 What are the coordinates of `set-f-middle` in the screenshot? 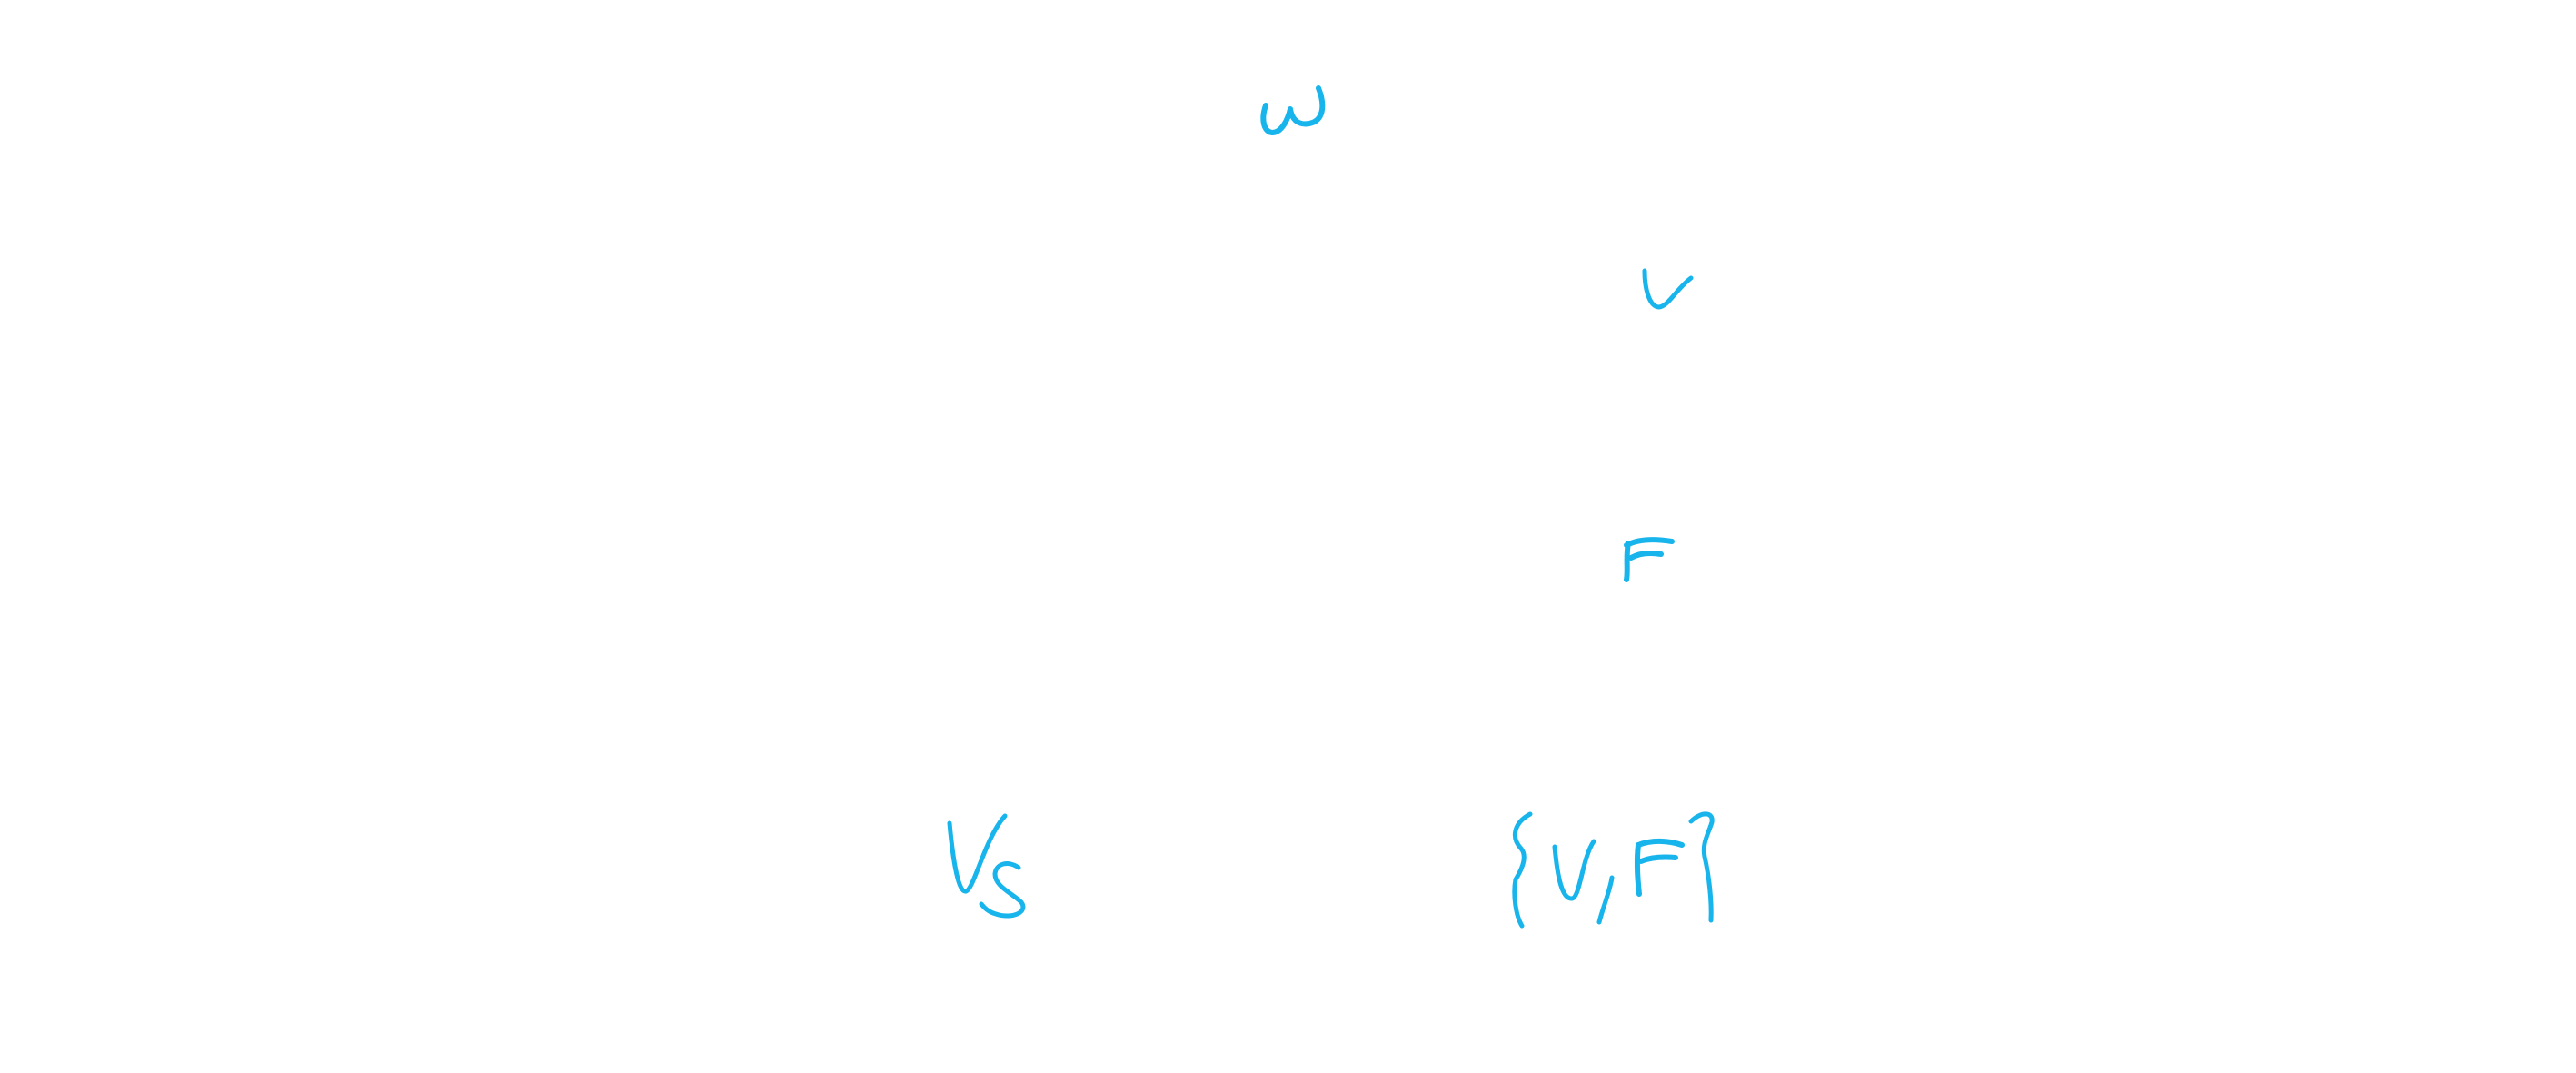 It's located at (1658, 859).